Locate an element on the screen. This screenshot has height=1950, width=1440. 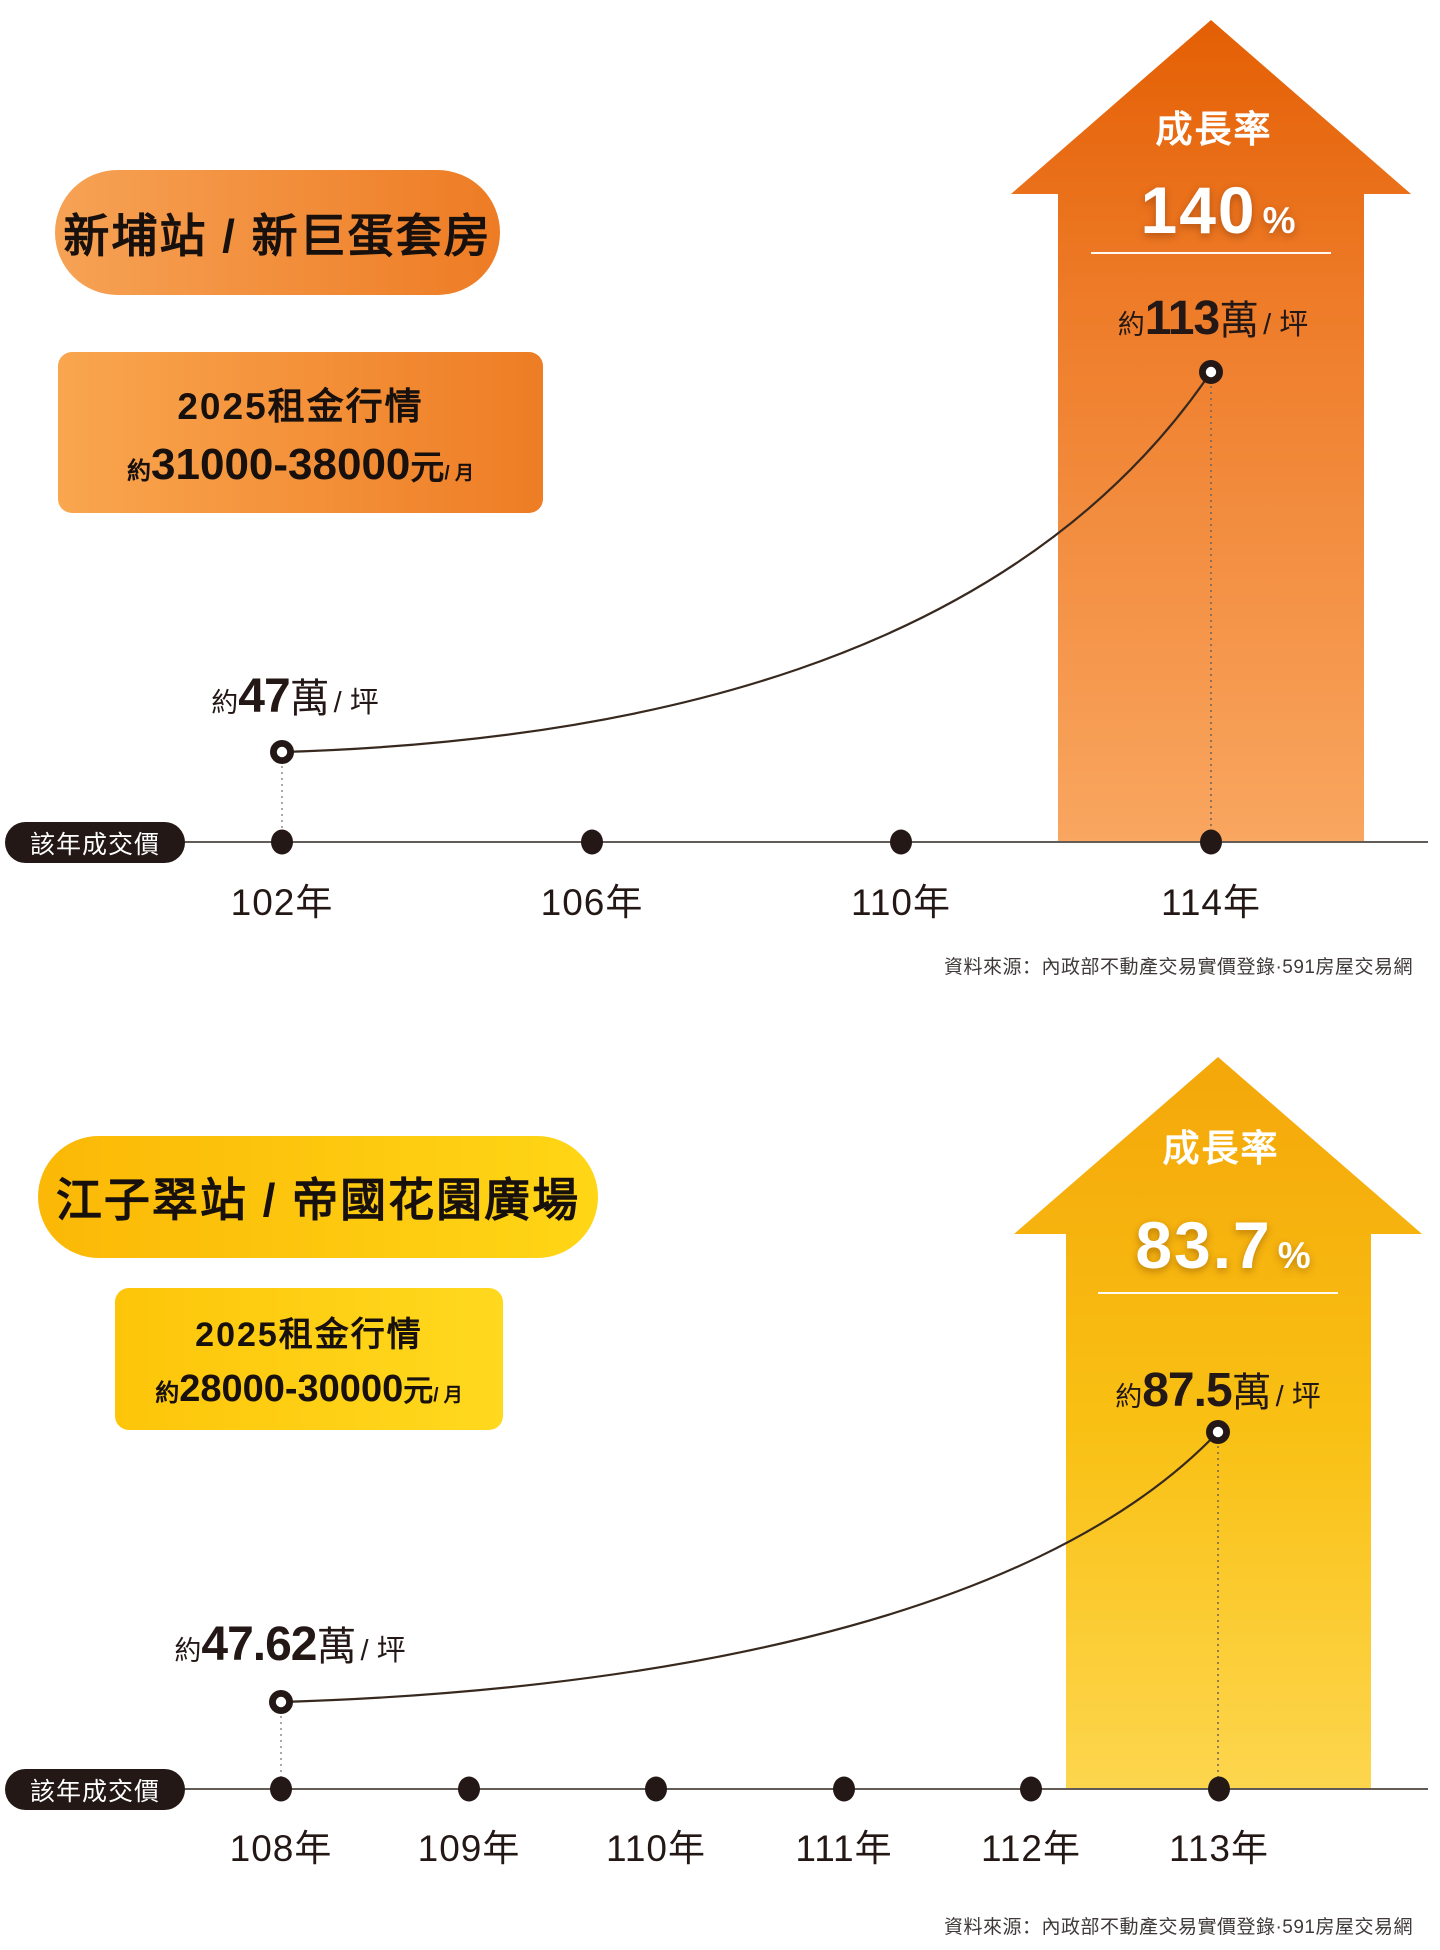
growth-rate-value: 83.7% is located at coordinates (1222, 1245).